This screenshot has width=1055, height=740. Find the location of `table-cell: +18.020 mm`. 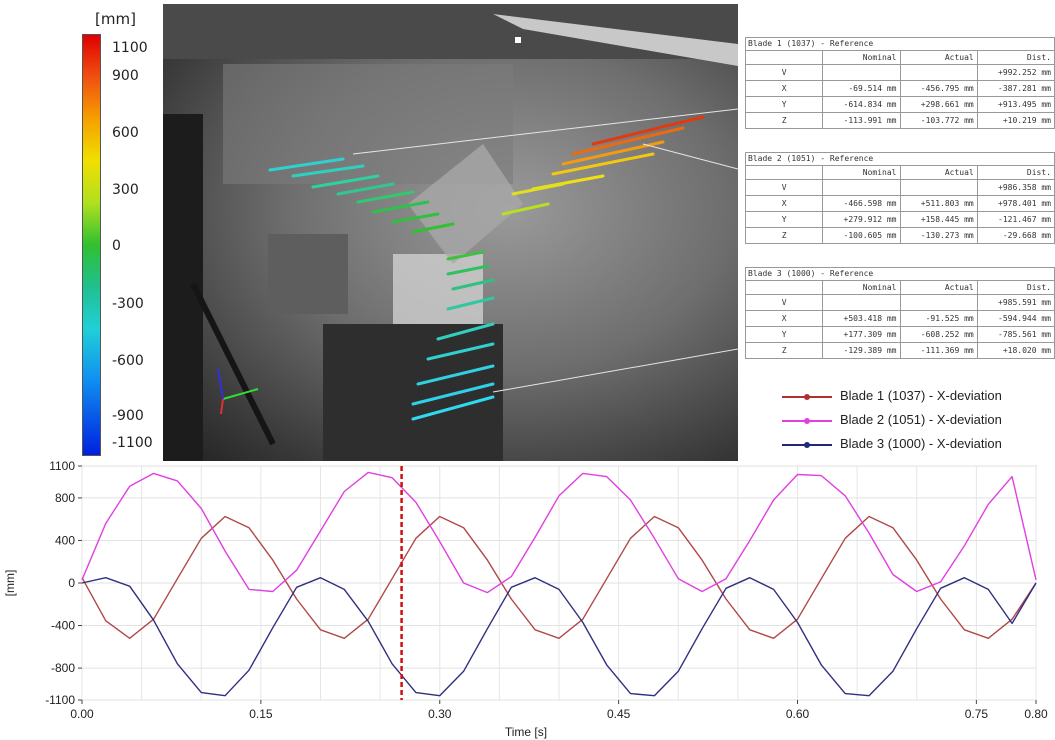

table-cell: +18.020 mm is located at coordinates (1015, 350).